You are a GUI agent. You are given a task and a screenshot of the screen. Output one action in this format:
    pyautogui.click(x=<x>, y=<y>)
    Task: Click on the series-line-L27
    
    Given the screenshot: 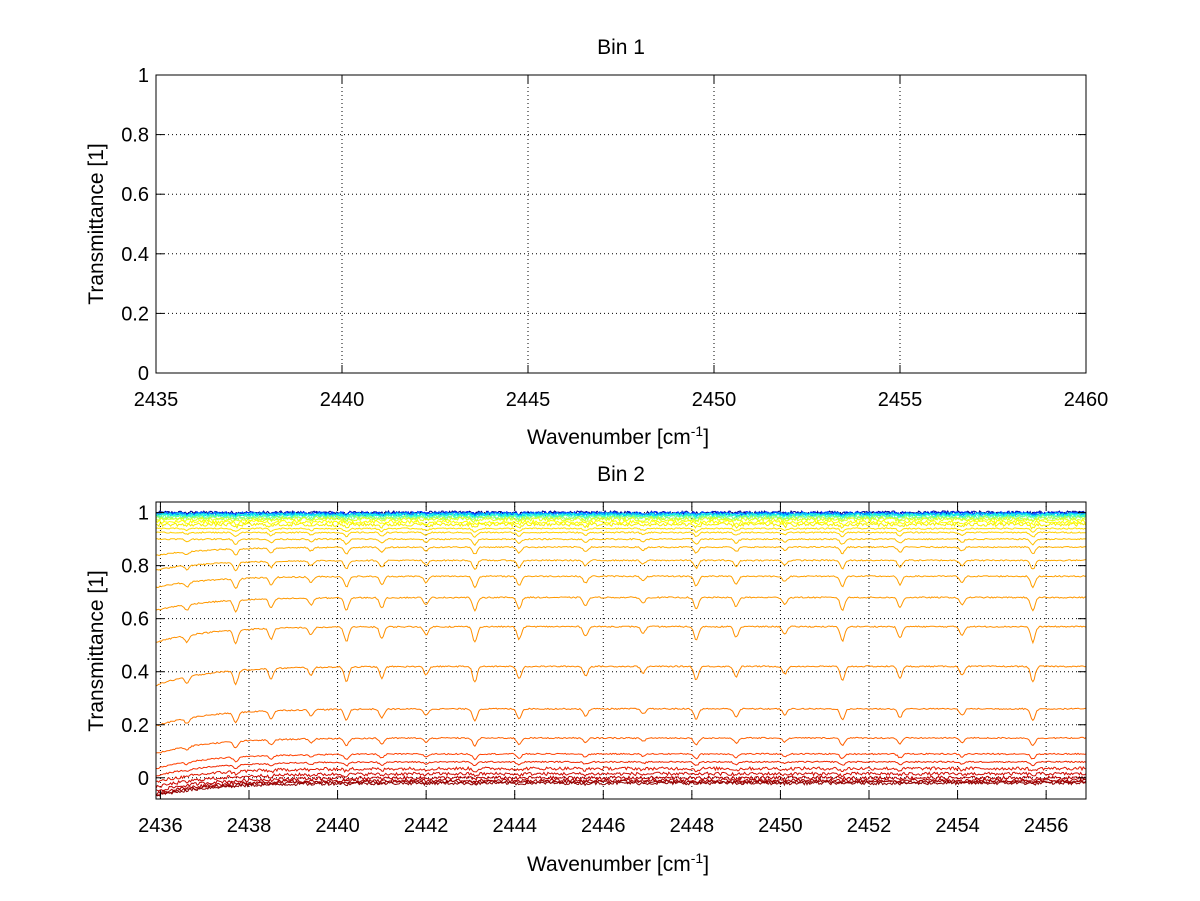 What is the action you would take?
    pyautogui.click(x=621, y=783)
    